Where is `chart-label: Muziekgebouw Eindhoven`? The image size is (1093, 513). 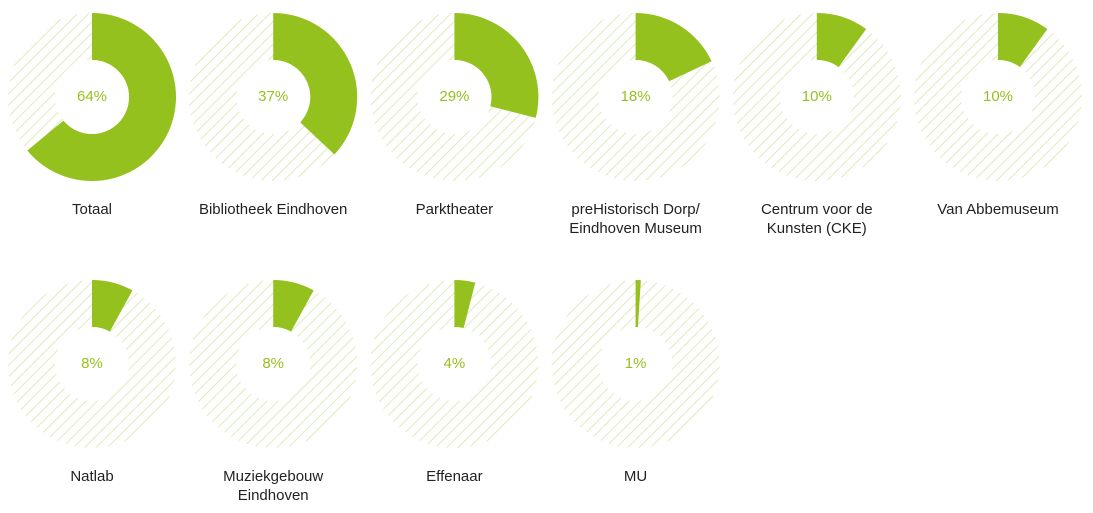 chart-label: Muziekgebouw Eindhoven is located at coordinates (273, 486).